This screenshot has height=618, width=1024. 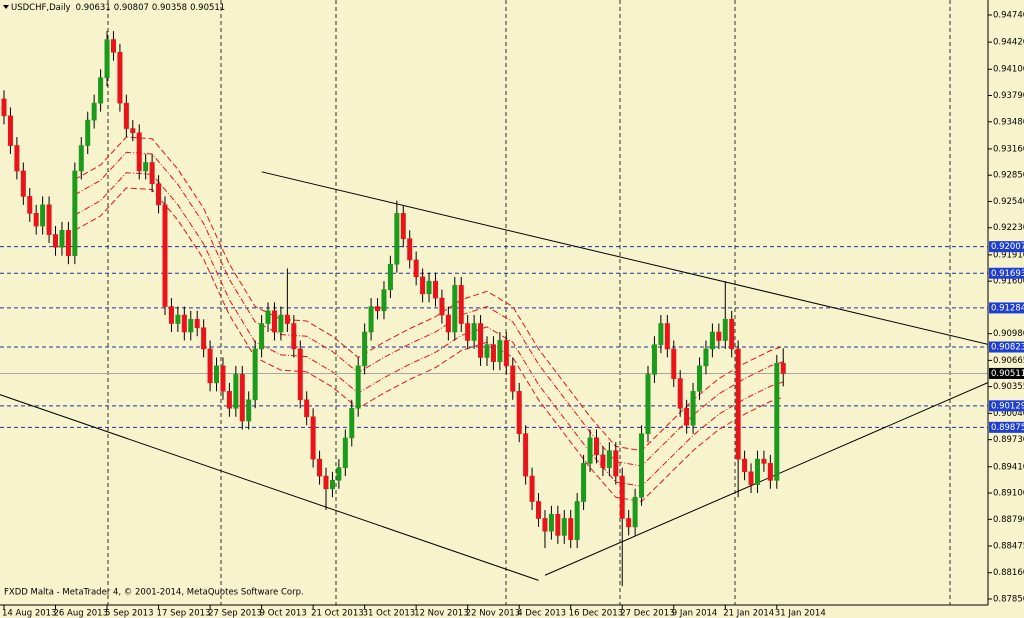 I want to click on x-tick-label: 9 Oct 2013, so click(x=283, y=613).